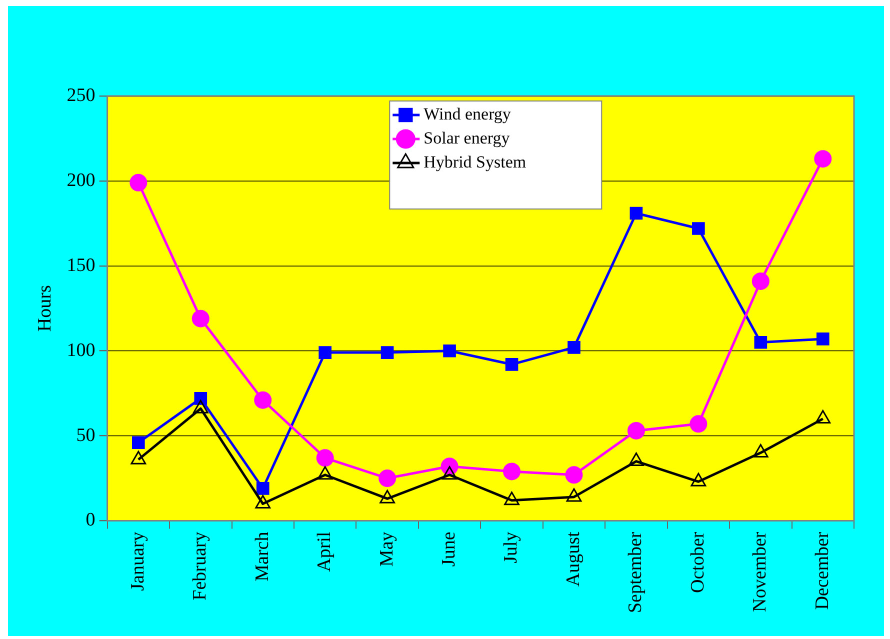 This screenshot has height=639, width=890. Describe the element at coordinates (387, 549) in the screenshot. I see `x-tick-label: May` at that location.